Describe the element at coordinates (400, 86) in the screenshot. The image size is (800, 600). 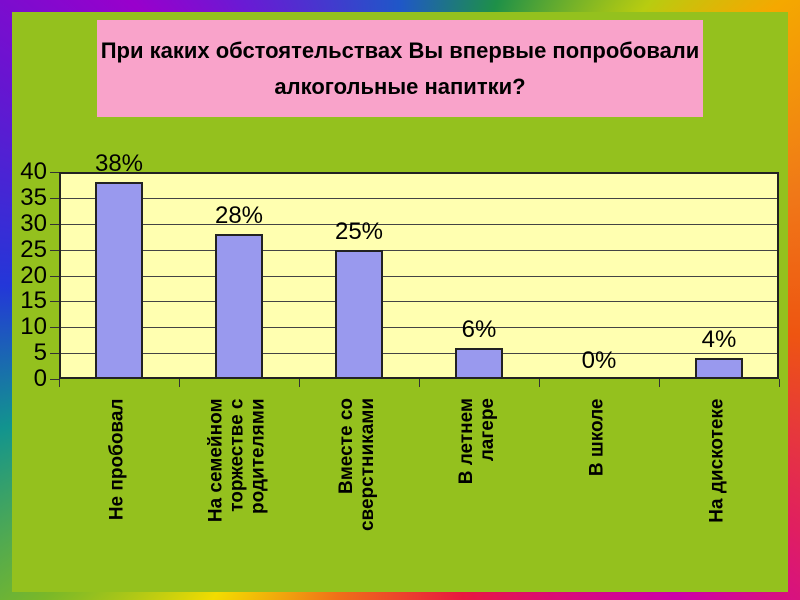
I see `chart-title-line-2: алкогольные напитки?` at that location.